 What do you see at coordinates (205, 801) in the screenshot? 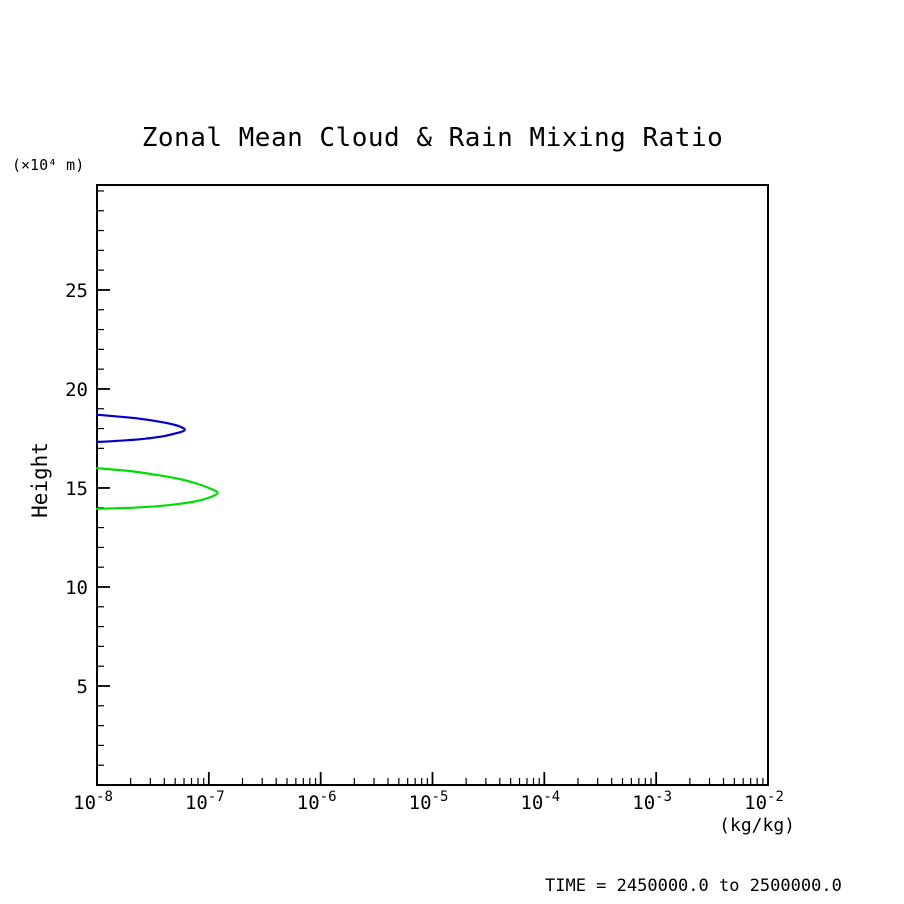
I see `x-tick-label: 10⁻⁷` at bounding box center [205, 801].